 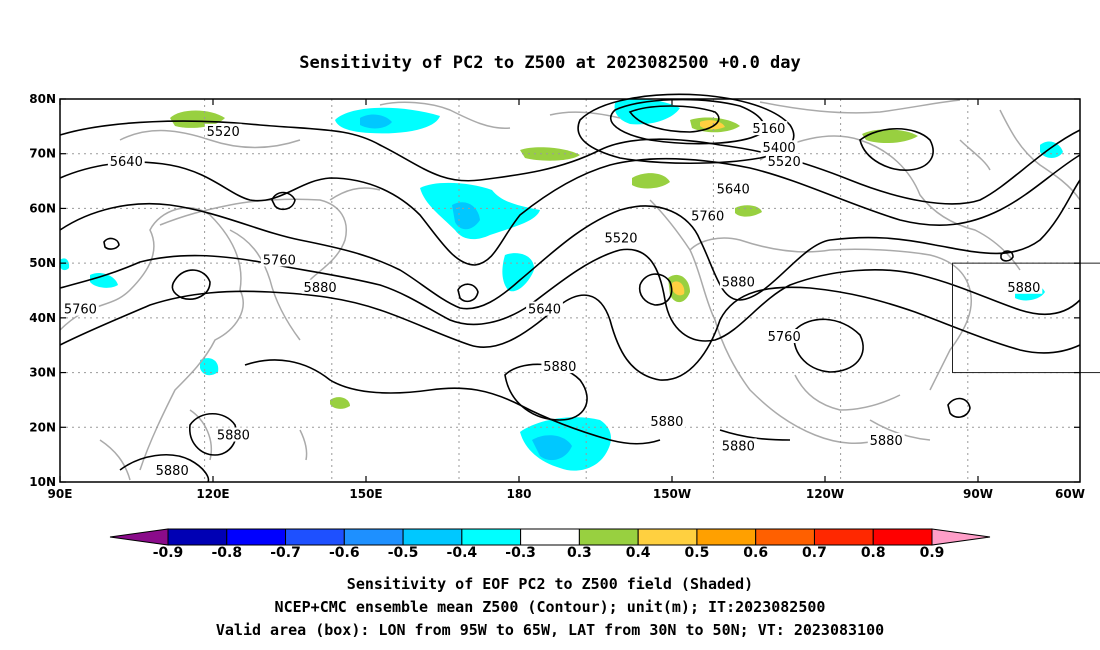 I want to click on colorbar-label: 0.6, so click(x=755, y=553).